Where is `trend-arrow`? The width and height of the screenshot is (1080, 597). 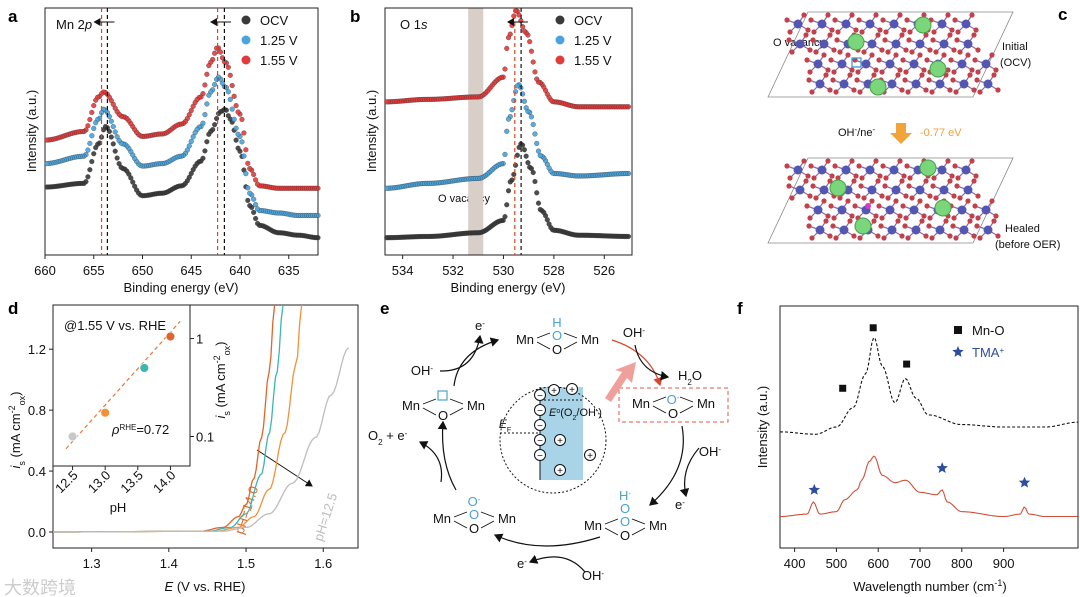 trend-arrow is located at coordinates (284, 468).